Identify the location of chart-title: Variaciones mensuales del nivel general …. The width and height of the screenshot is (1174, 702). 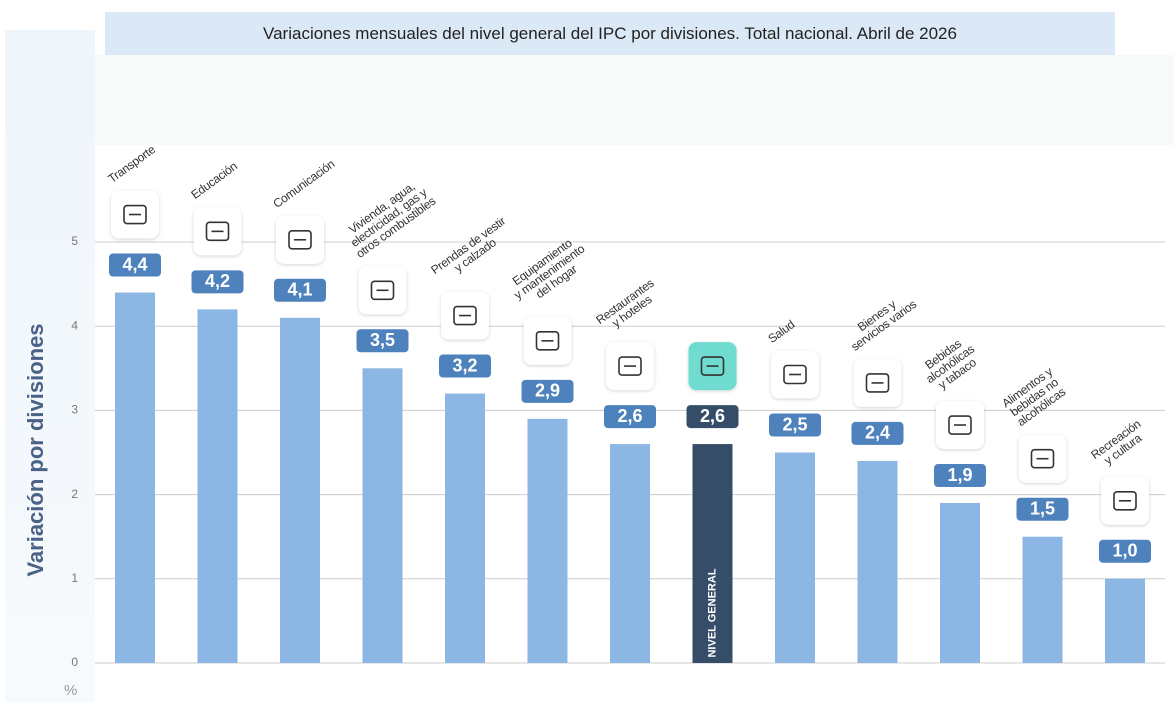
(610, 33).